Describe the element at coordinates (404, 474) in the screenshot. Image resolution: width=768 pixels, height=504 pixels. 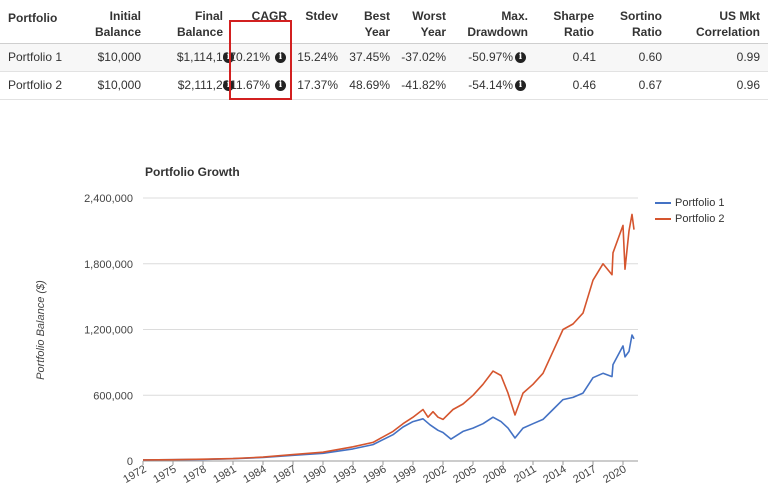
I see `x-tick-label: 1999` at that location.